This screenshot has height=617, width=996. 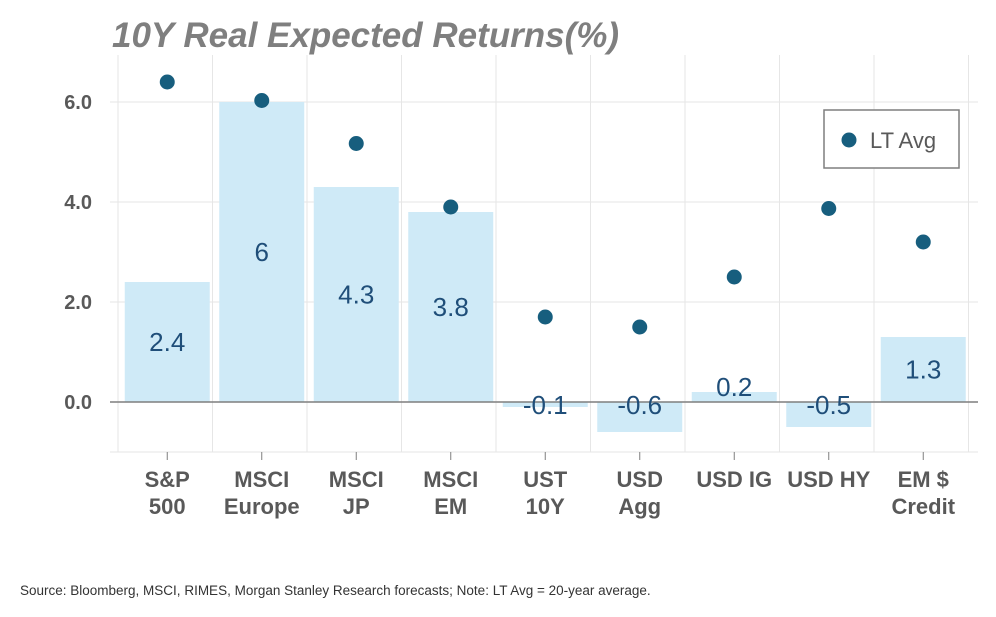 I want to click on bar-data-label: -0.1, so click(x=545, y=405).